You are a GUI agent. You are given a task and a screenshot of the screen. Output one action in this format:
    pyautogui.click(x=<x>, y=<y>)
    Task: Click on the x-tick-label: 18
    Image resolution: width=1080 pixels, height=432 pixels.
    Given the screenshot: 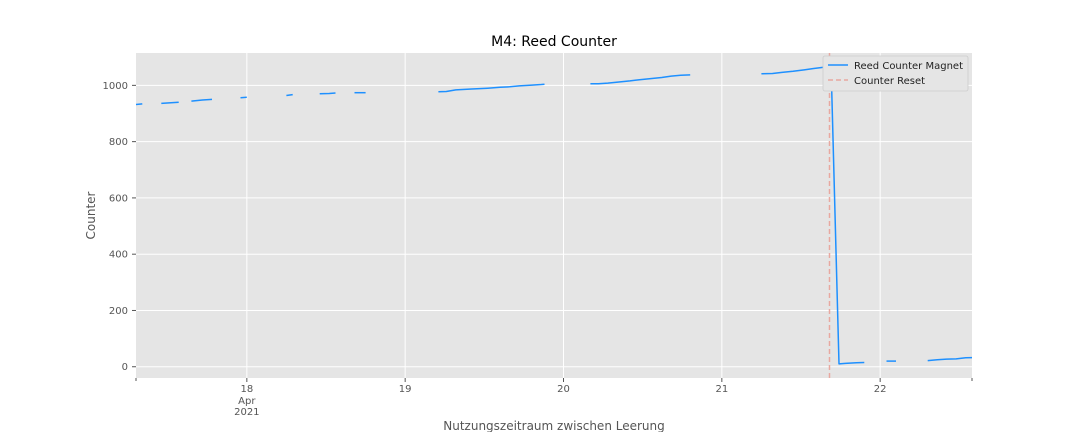 What is the action you would take?
    pyautogui.click(x=246, y=389)
    